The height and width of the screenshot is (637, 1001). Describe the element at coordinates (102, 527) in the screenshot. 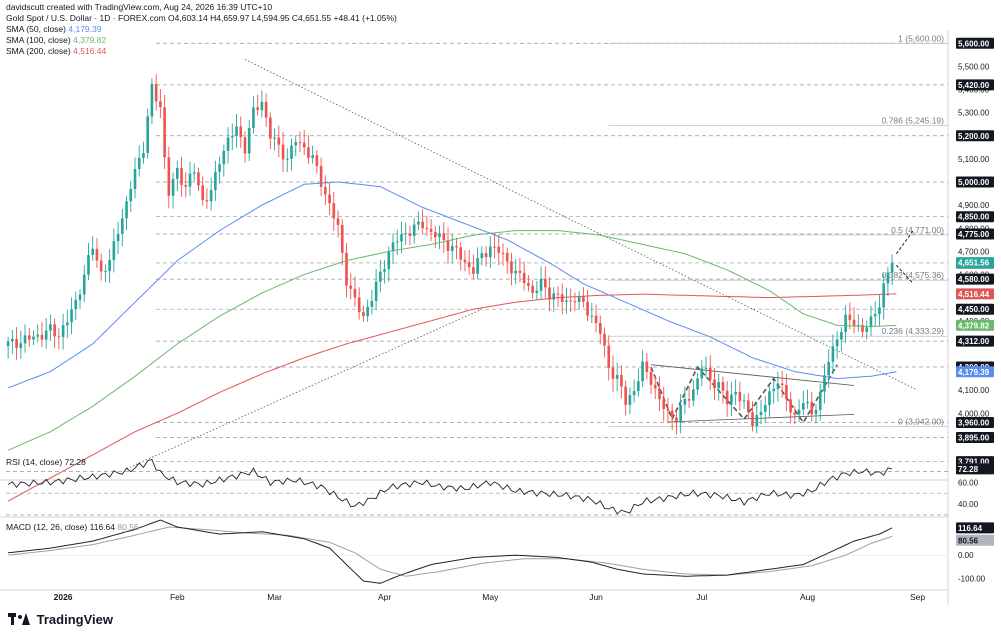

I see `macd-value: 116.64` at that location.